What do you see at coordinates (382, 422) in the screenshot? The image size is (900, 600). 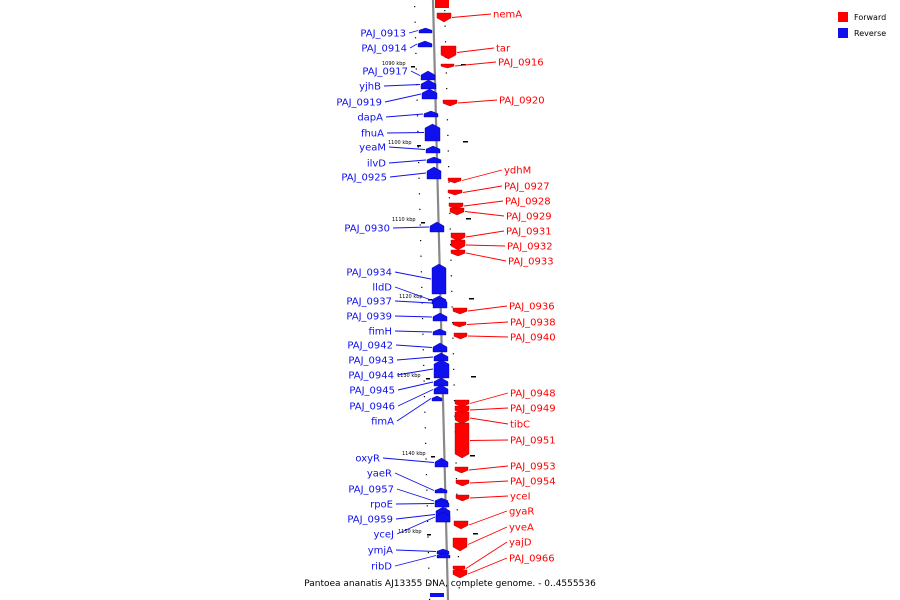 I see `reverse-gene-label: fimA` at bounding box center [382, 422].